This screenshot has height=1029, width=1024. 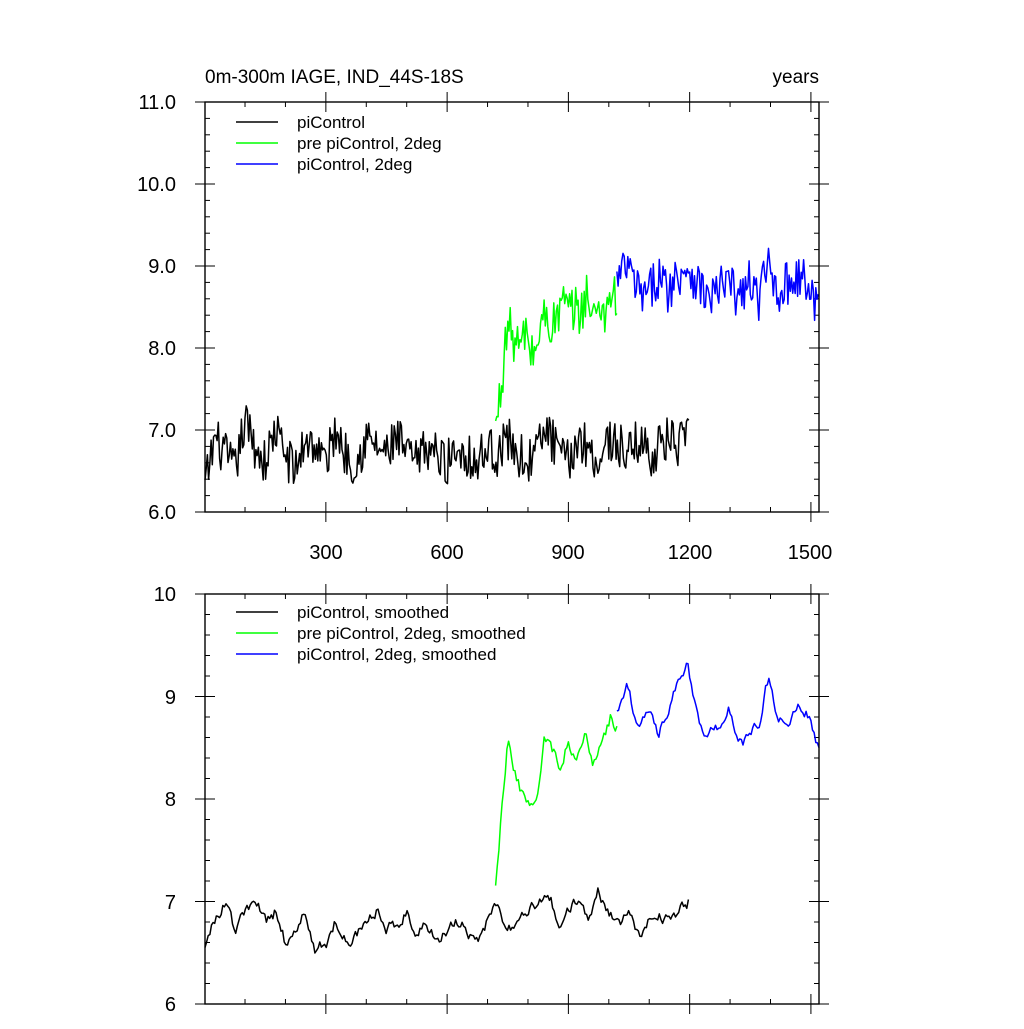 I want to click on y-tick-label: 8, so click(x=170, y=800).